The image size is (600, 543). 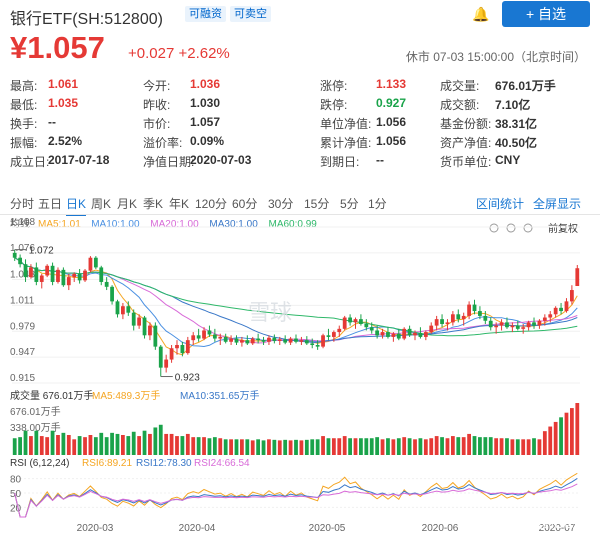 I want to click on date-tick-label: 2020-06, so click(x=440, y=528).